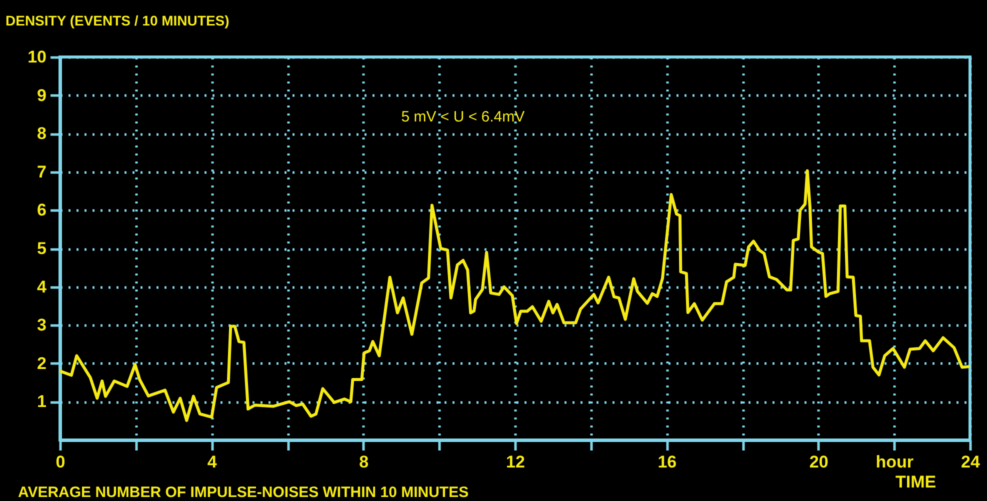 The image size is (987, 501). Describe the element at coordinates (37, 57) in the screenshot. I see `y-tick-label: 10` at that location.